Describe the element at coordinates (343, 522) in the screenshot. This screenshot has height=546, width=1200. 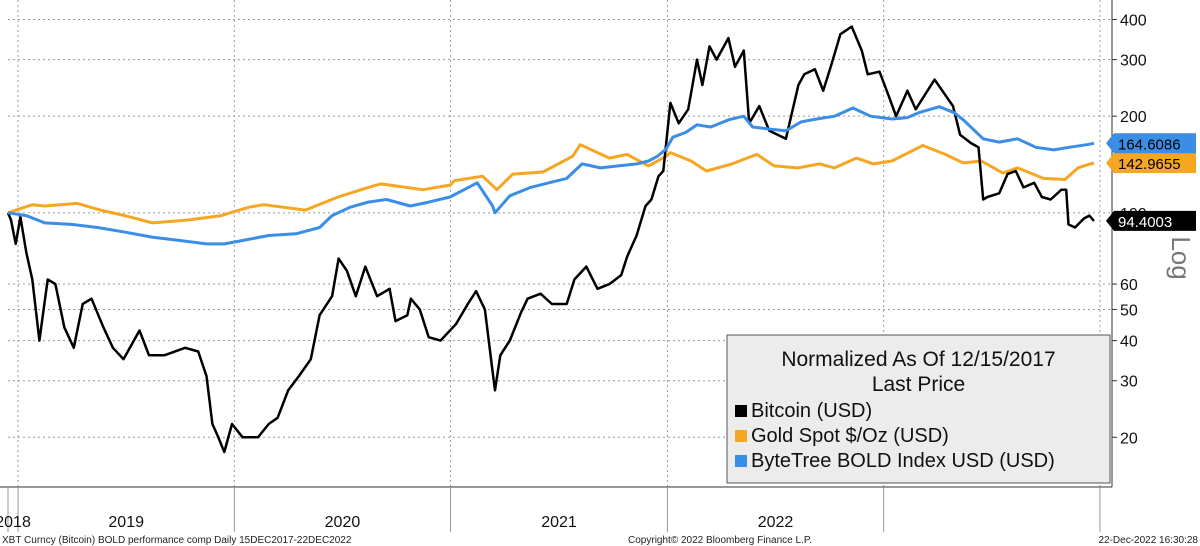
I see `x-year-label: 2020` at that location.